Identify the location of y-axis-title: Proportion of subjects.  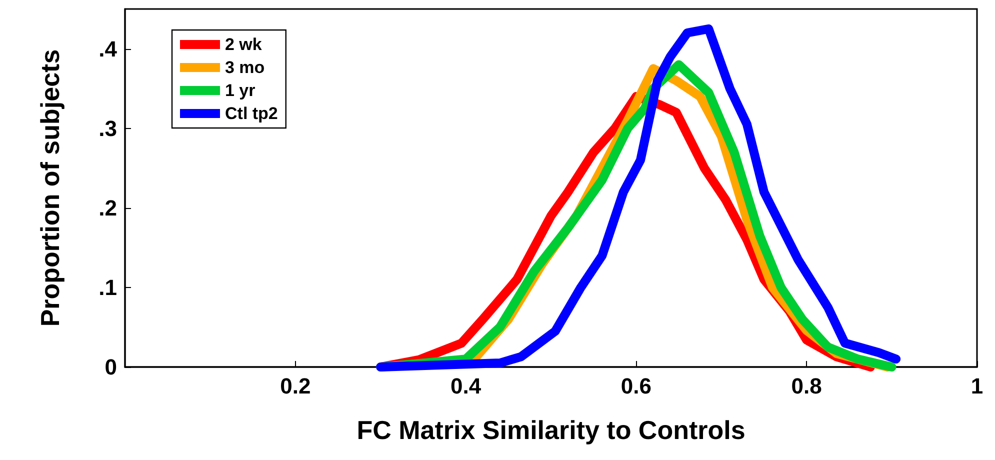
(50, 188).